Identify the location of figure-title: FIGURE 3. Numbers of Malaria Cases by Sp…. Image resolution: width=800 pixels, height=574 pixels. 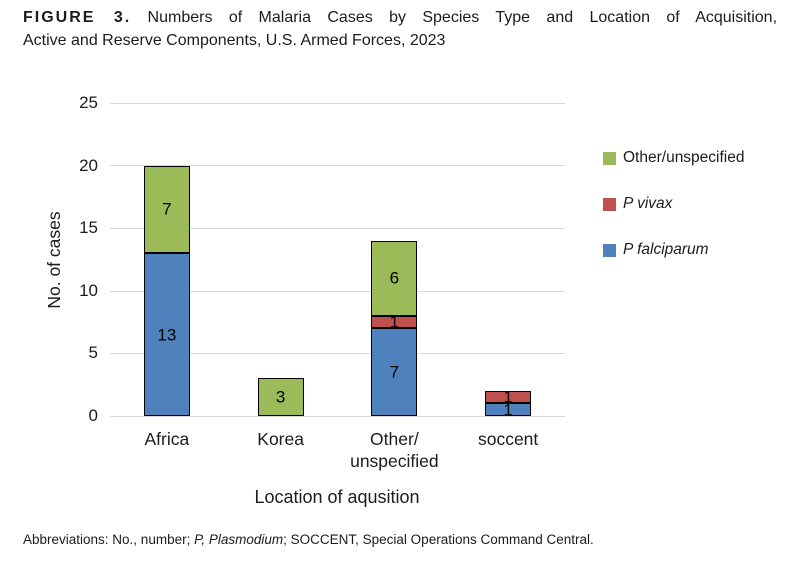
(400, 29).